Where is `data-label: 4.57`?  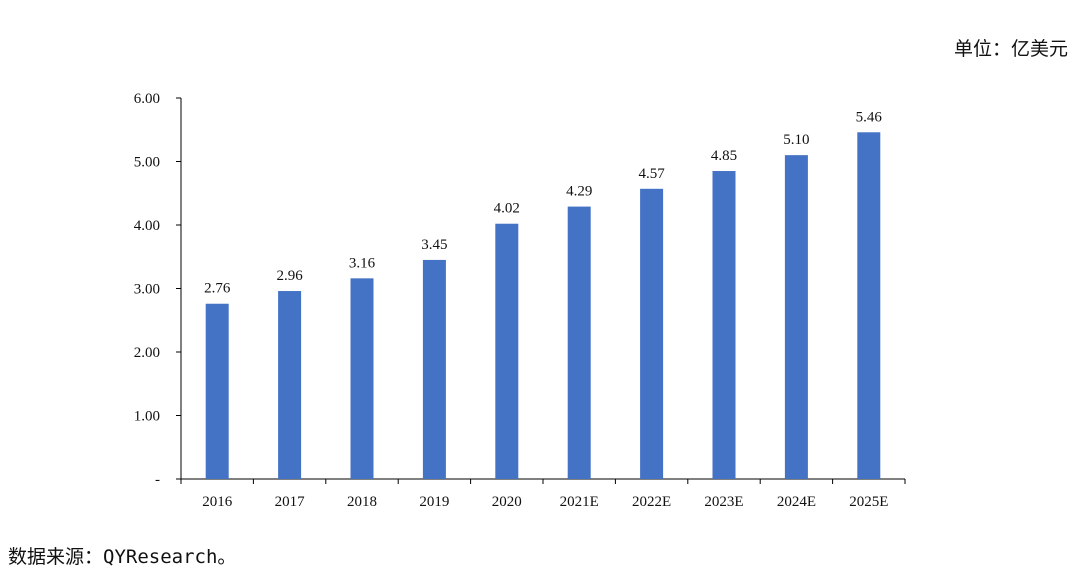 data-label: 4.57 is located at coordinates (651, 174).